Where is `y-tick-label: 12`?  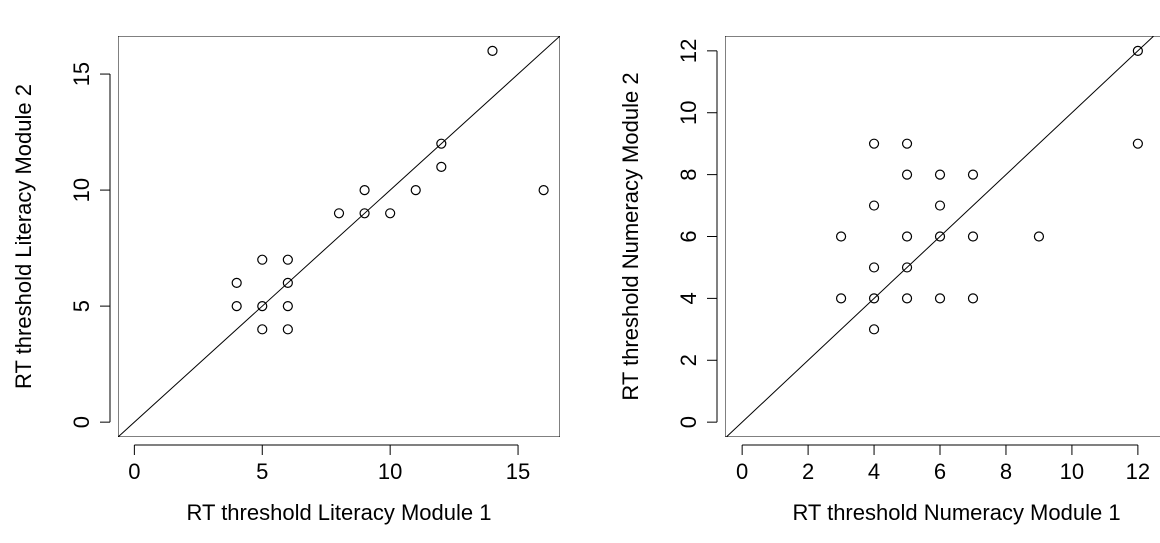
y-tick-label: 12 is located at coordinates (688, 51).